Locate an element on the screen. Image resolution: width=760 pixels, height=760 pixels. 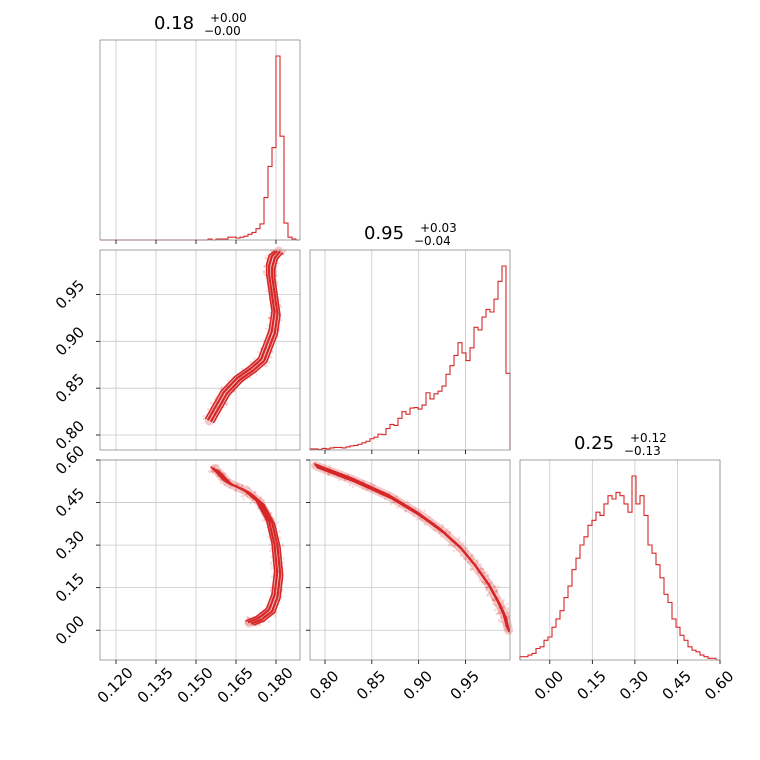
x-tick-label: 0.150 is located at coordinates (195, 685).